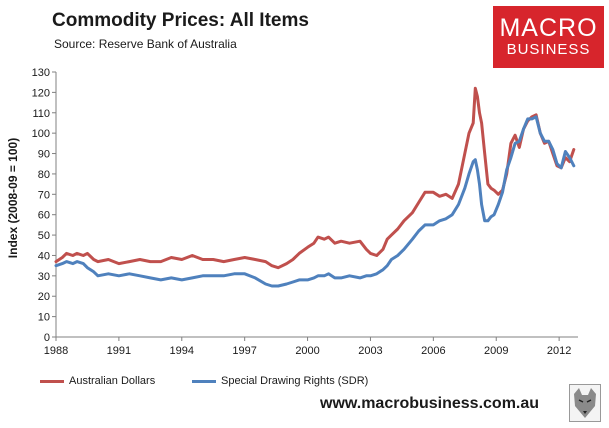  Describe the element at coordinates (307, 351) in the screenshot. I see `x-tick-label: 2000` at that location.